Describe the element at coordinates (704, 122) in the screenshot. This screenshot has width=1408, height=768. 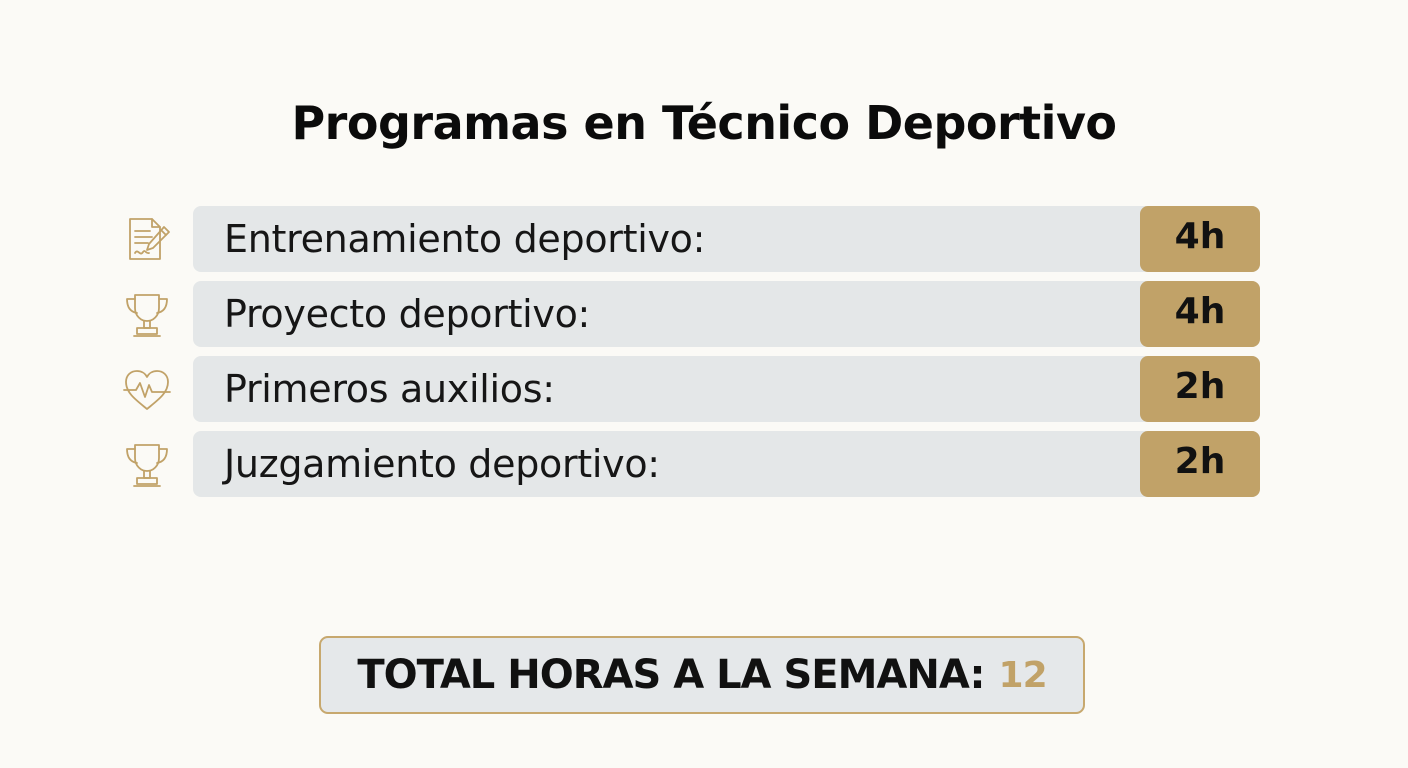
I see `page-title: Programas en Técnico Deportivo` at that location.